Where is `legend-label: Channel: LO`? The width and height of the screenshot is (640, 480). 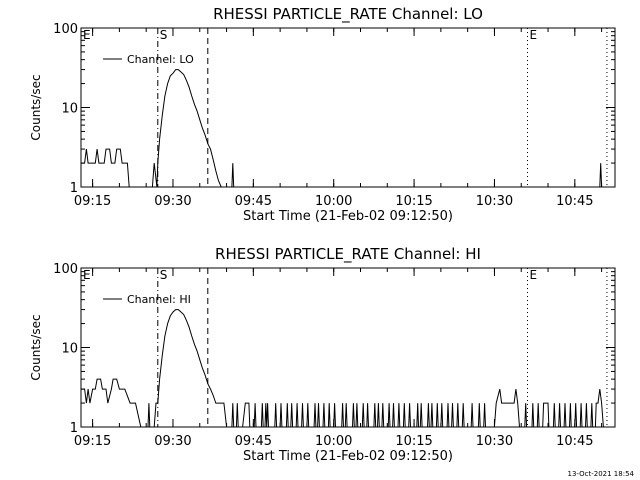 legend-label: Channel: LO is located at coordinates (160, 59).